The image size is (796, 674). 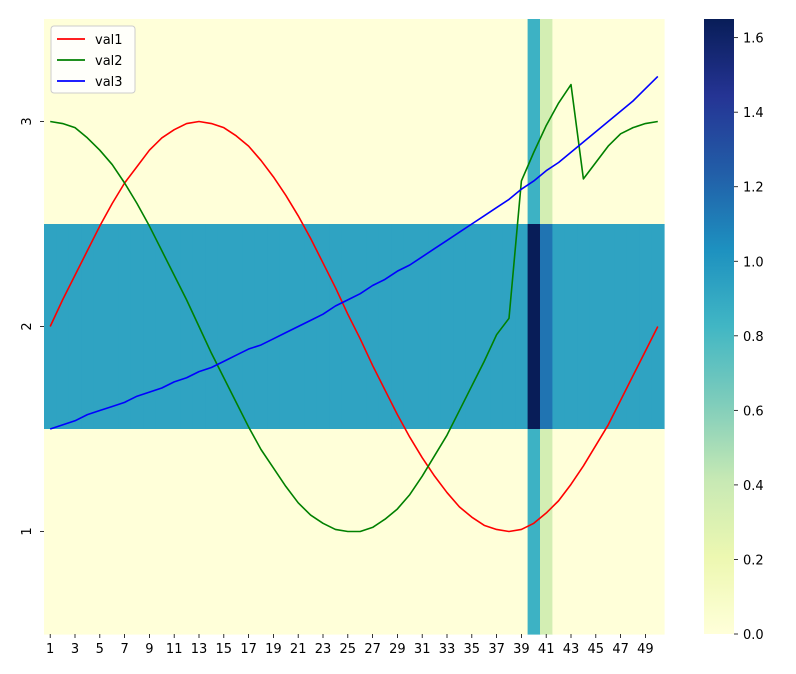 What do you see at coordinates (261, 122) in the screenshot?
I see `heatmap-cell-r3-c18` at bounding box center [261, 122].